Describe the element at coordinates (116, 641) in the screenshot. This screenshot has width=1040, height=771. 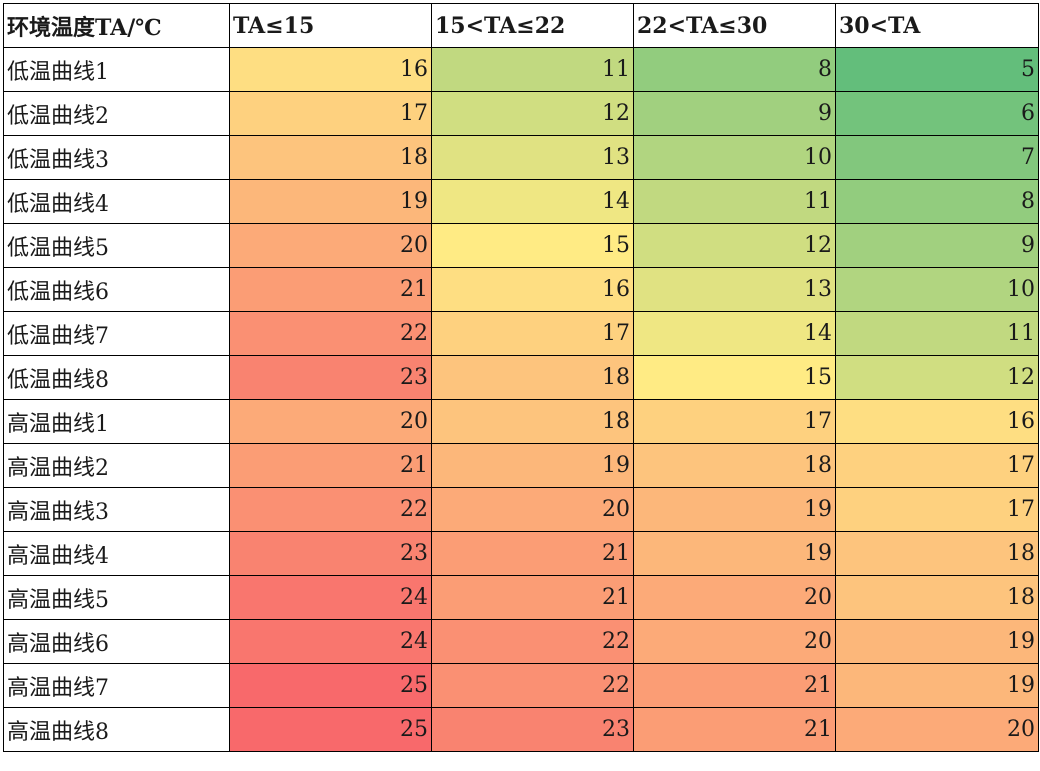
I see `row-label: 高温曲线6` at that location.